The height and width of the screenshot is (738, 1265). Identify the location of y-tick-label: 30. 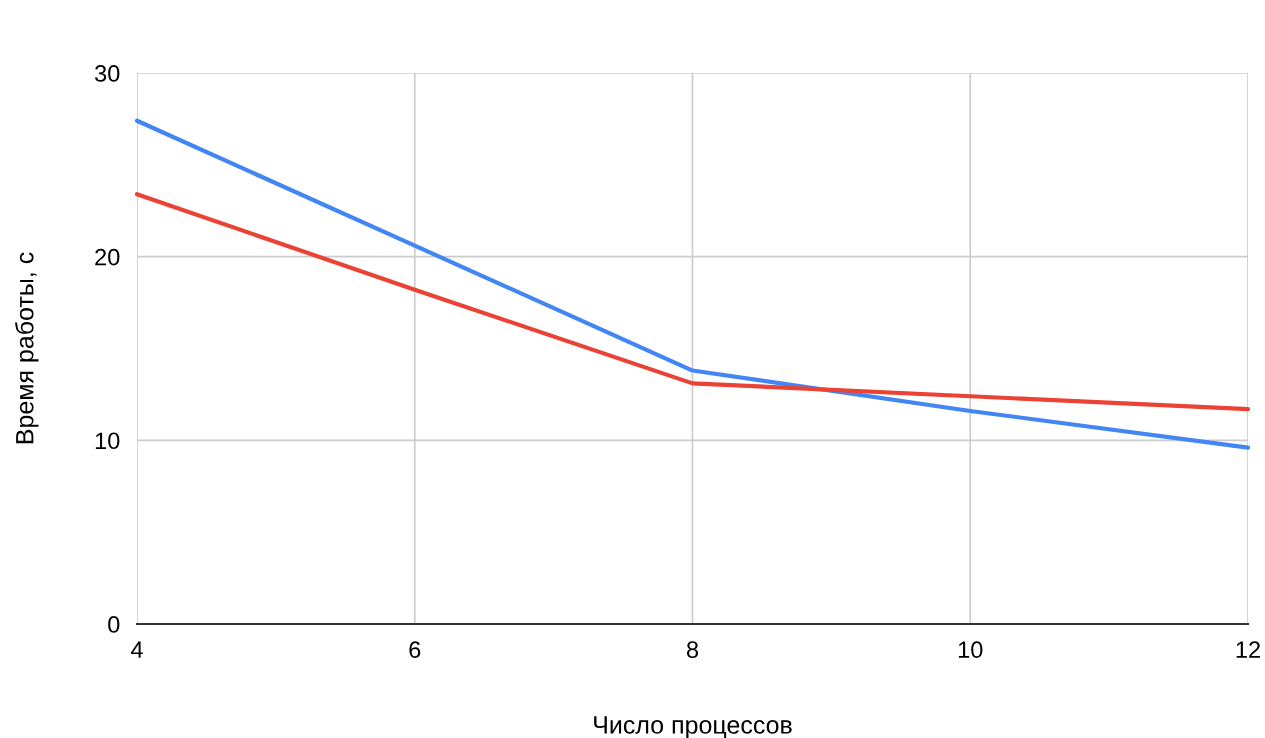
(107, 73).